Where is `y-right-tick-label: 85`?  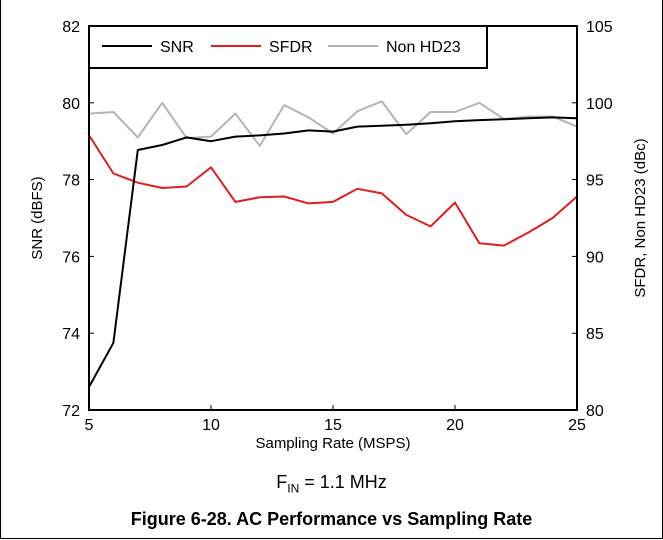
y-right-tick-label: 85 is located at coordinates (595, 334).